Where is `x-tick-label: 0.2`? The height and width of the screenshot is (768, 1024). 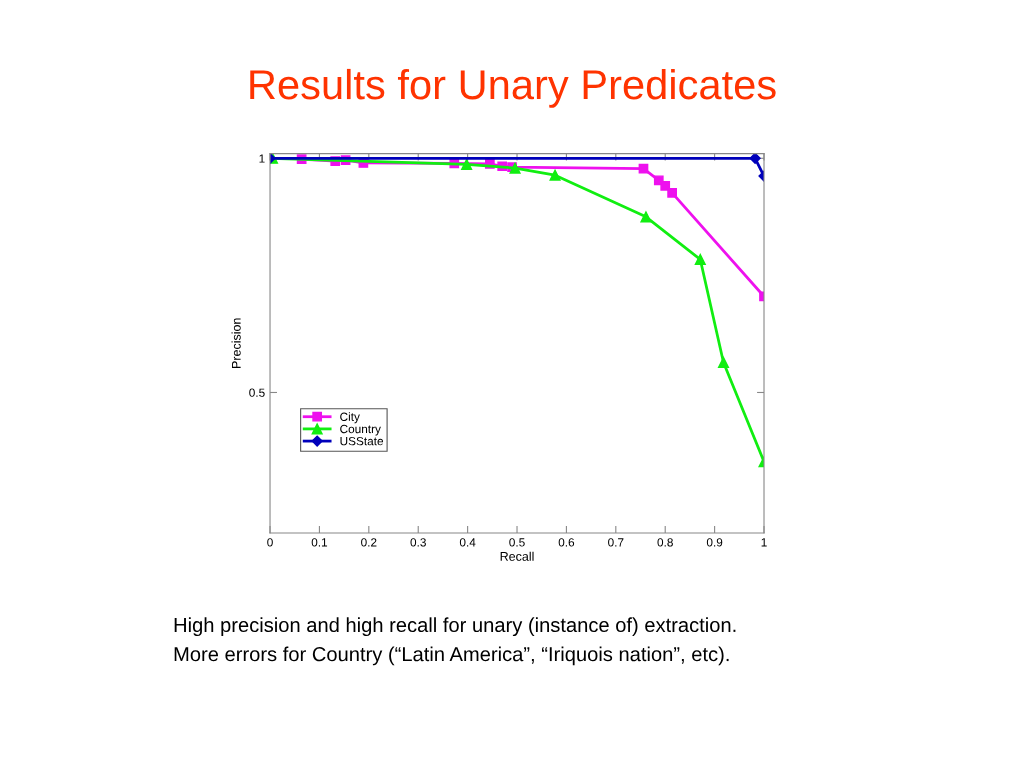
x-tick-label: 0.2 is located at coordinates (369, 542).